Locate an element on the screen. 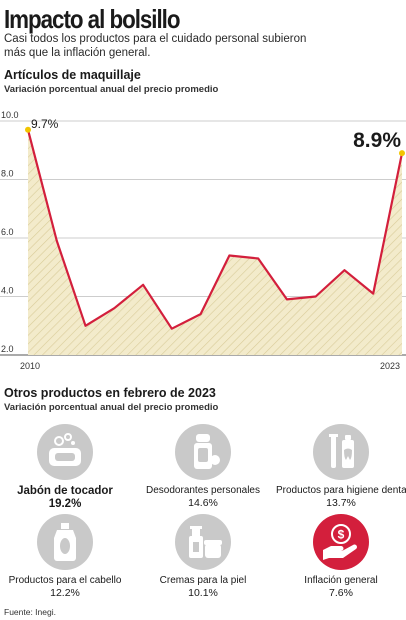 The width and height of the screenshot is (406, 620). last-value-label: 8.9% is located at coordinates (377, 140).